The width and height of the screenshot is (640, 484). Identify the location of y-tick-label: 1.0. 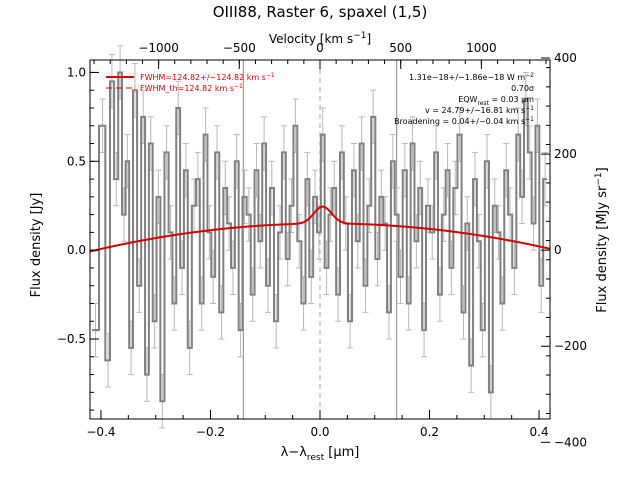
(76, 72).